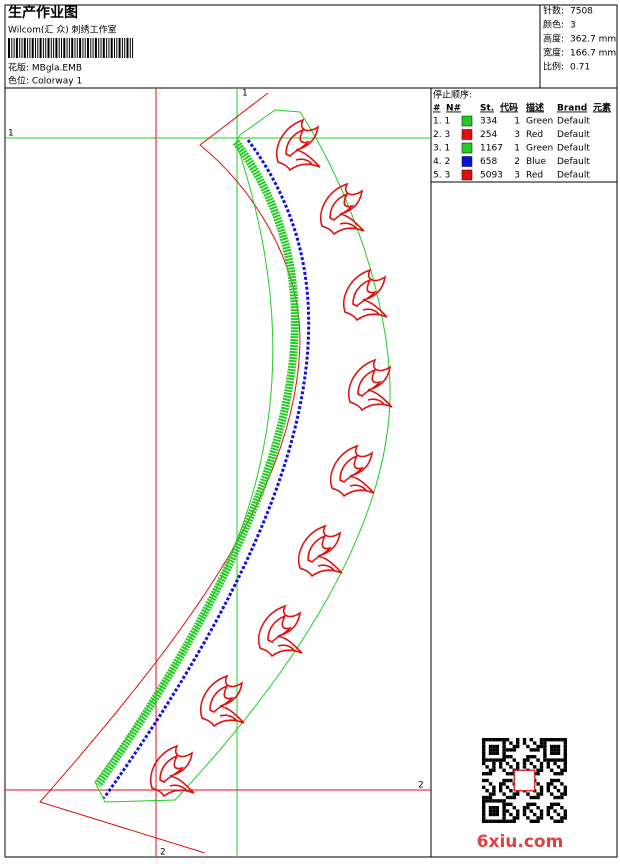 The height and width of the screenshot is (864, 620). I want to click on stitches: 334, so click(488, 122).